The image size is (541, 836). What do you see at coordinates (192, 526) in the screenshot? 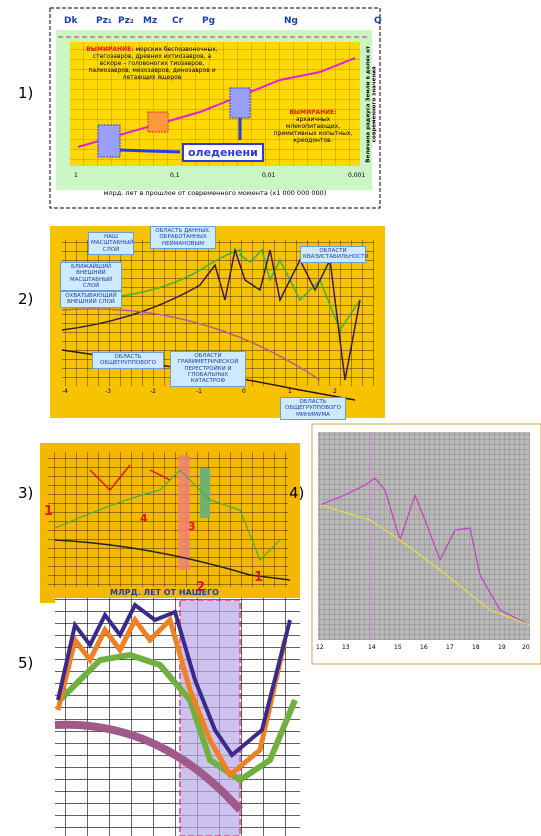
I see `marker-label: 3` at bounding box center [192, 526].